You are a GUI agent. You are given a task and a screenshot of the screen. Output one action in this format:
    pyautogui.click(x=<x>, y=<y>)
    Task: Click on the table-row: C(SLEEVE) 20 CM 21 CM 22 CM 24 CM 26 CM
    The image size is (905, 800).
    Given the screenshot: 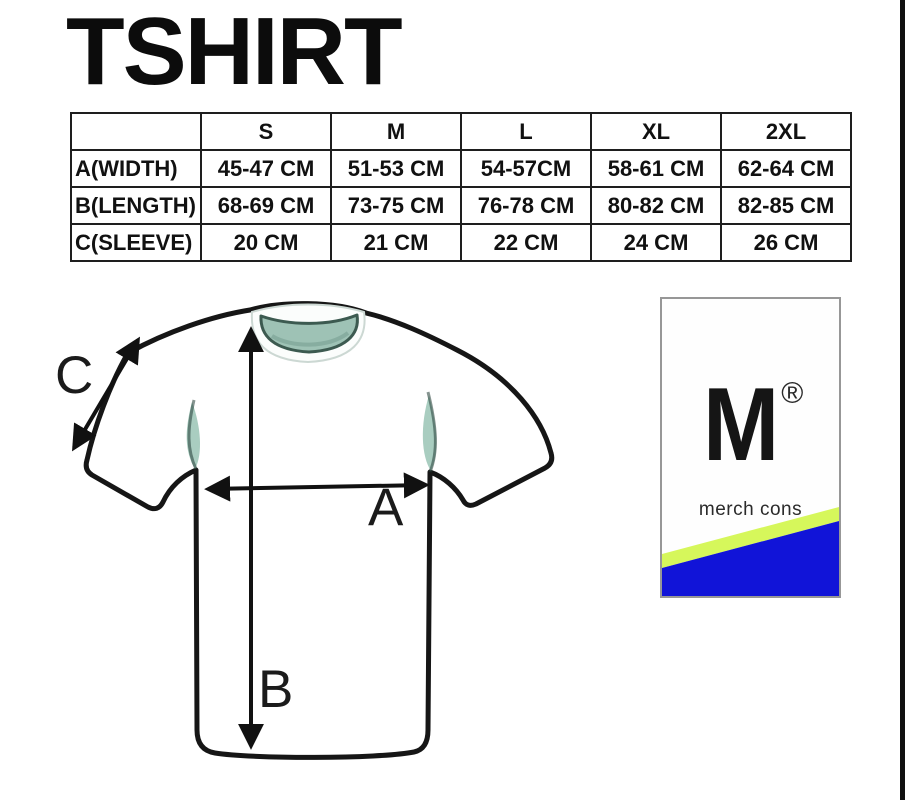 What is the action you would take?
    pyautogui.click(x=461, y=242)
    